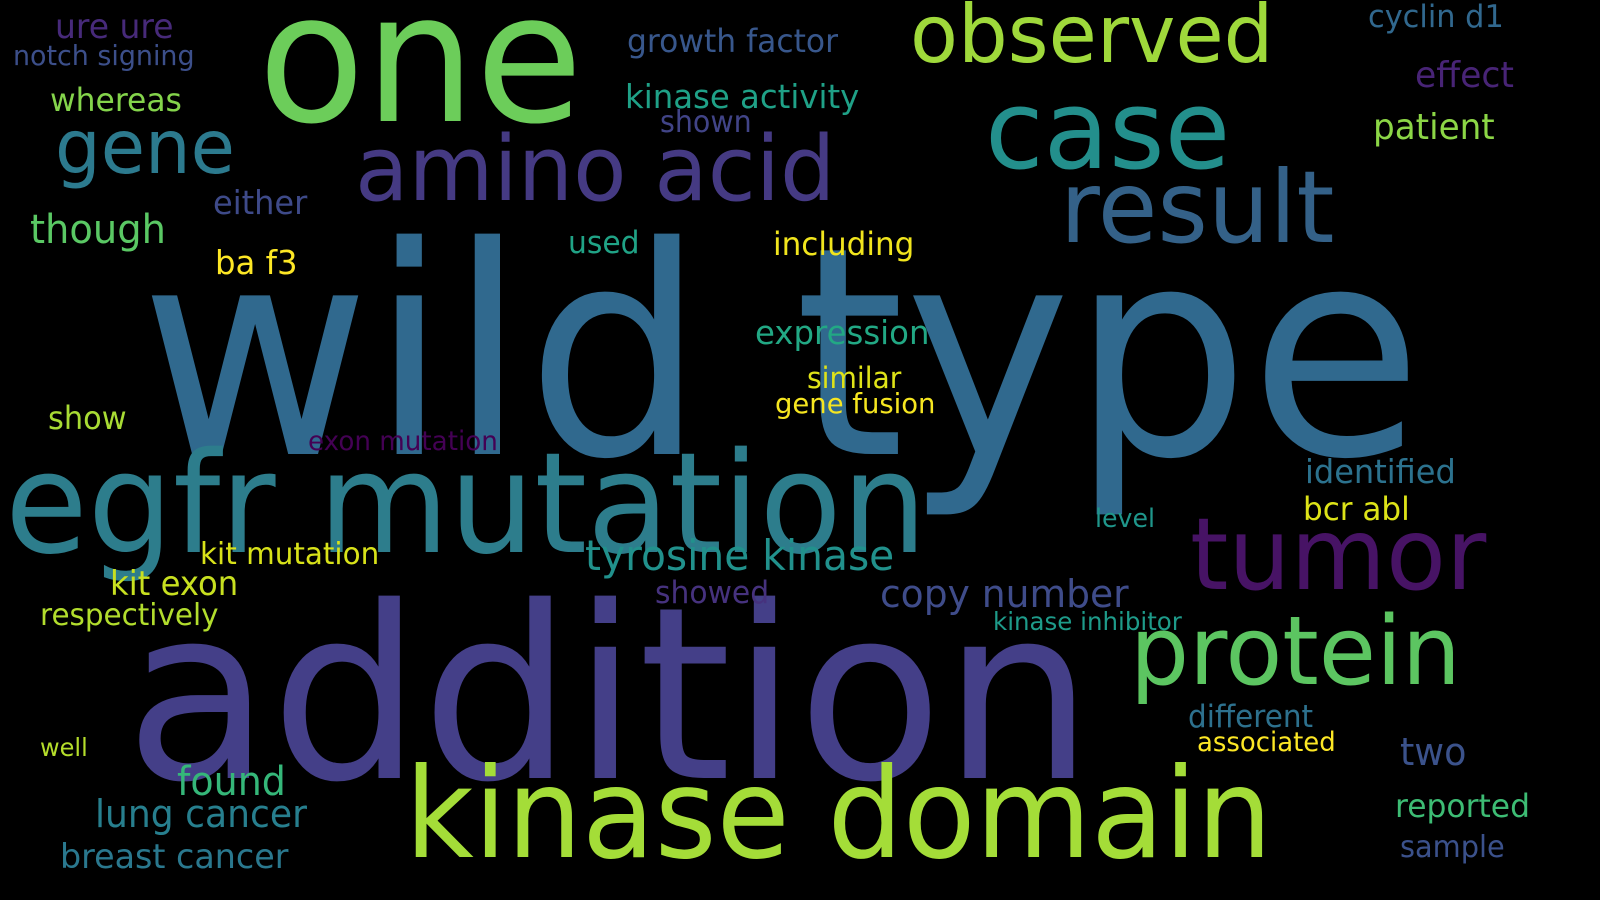 This screenshot has width=1600, height=900. I want to click on word-amino-acid: amino acid, so click(595, 169).